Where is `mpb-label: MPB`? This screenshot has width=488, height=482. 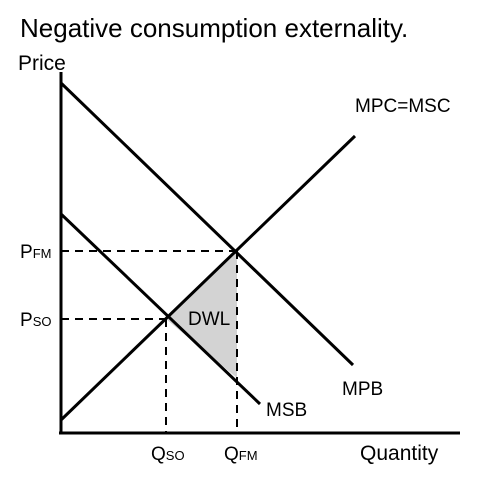 mpb-label: MPB is located at coordinates (362, 389).